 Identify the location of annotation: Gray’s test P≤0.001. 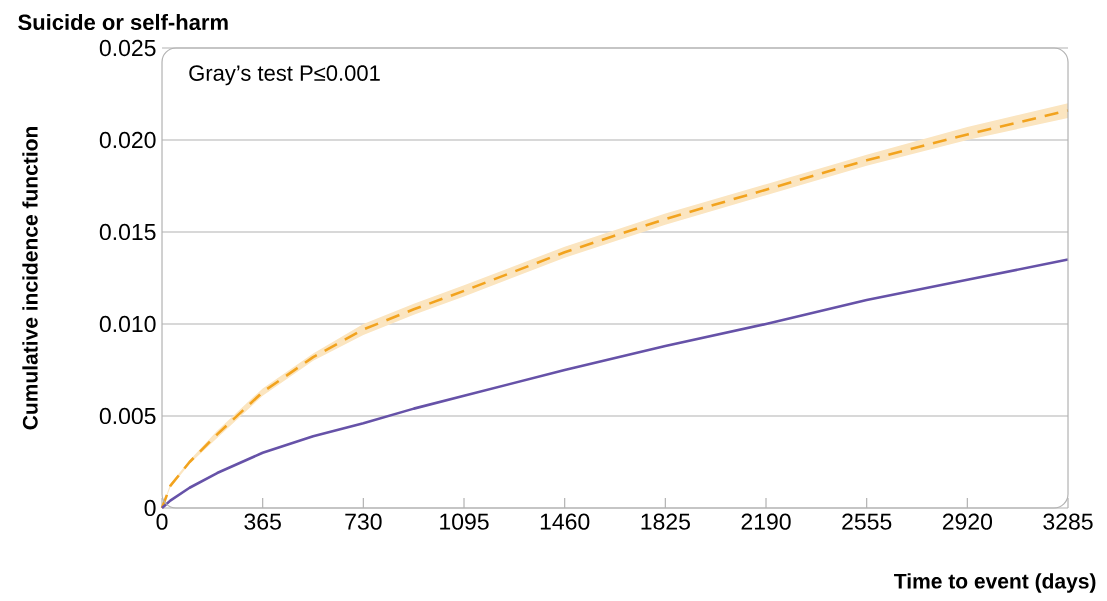
(284, 75).